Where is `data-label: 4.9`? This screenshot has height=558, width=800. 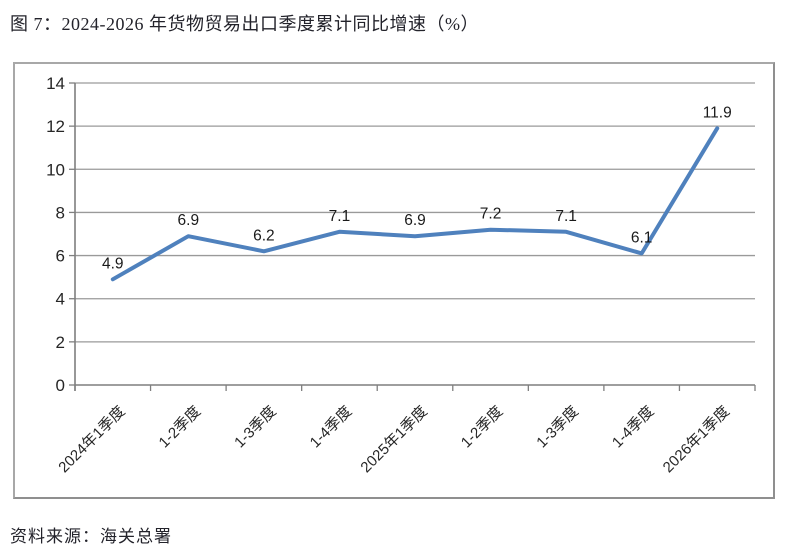 data-label: 4.9 is located at coordinates (113, 263).